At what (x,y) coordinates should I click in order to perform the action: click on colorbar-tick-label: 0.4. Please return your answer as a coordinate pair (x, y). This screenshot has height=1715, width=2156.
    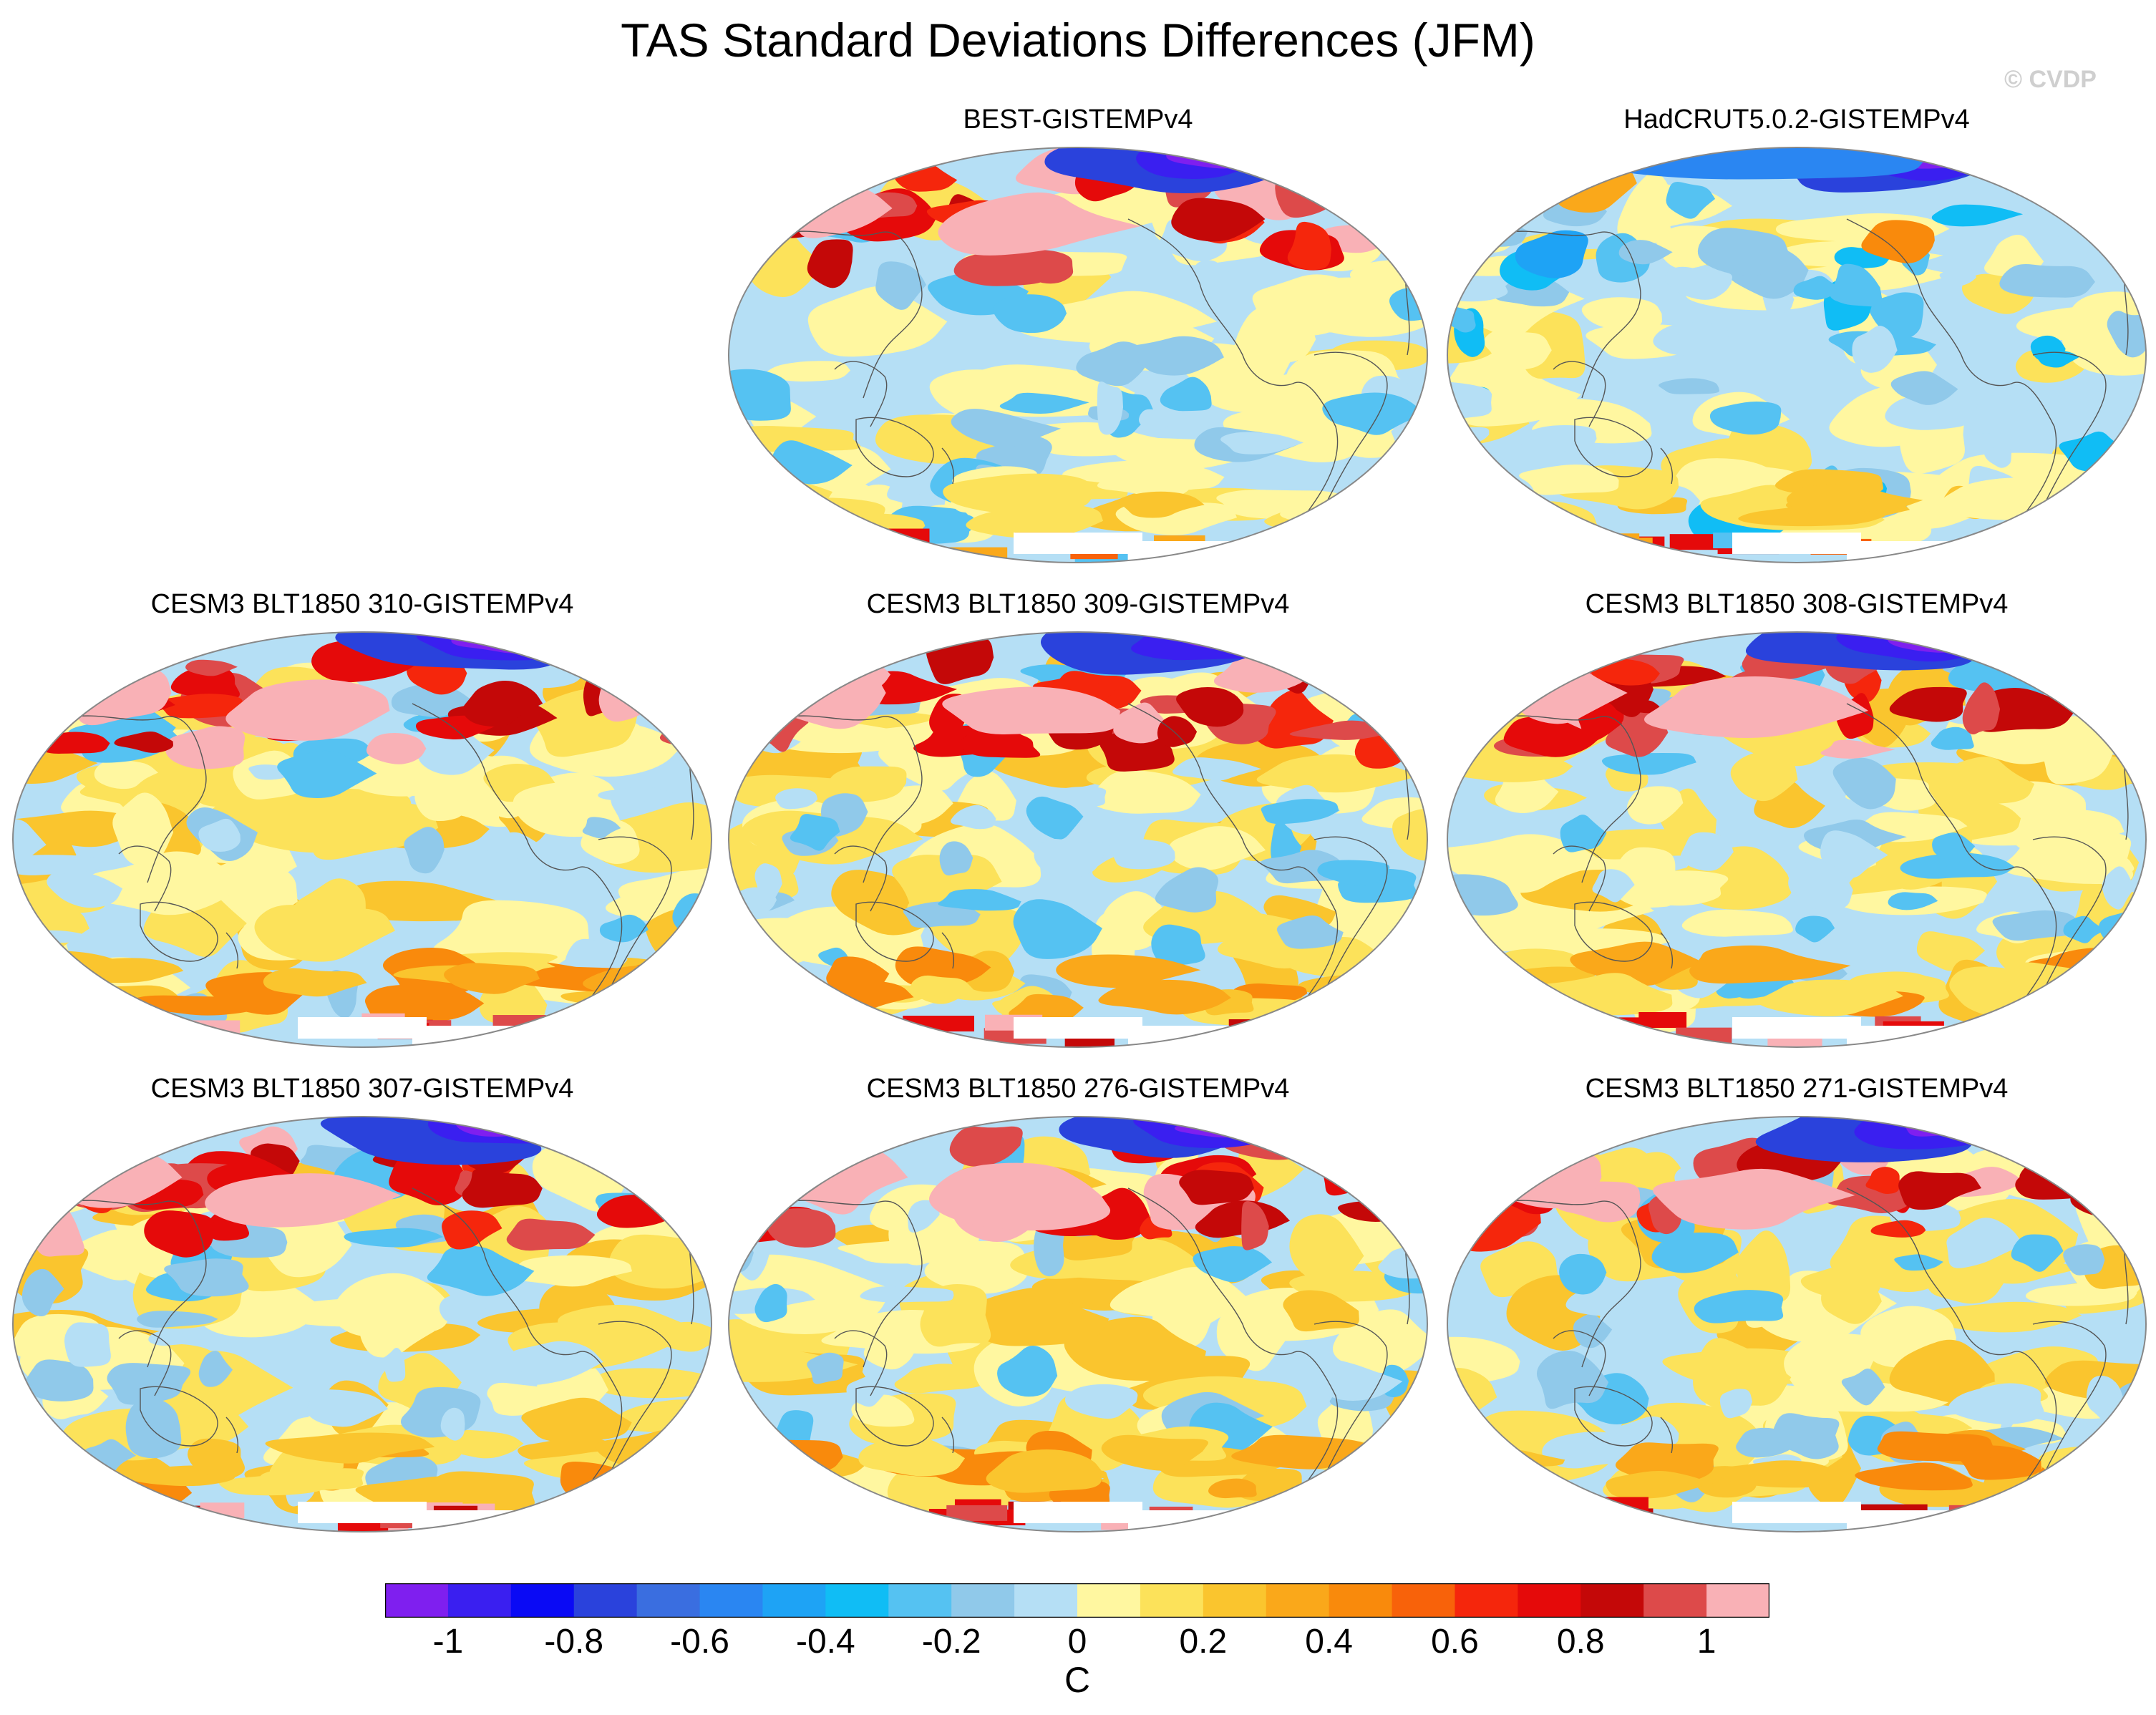
    Looking at the image, I should click on (1329, 1642).